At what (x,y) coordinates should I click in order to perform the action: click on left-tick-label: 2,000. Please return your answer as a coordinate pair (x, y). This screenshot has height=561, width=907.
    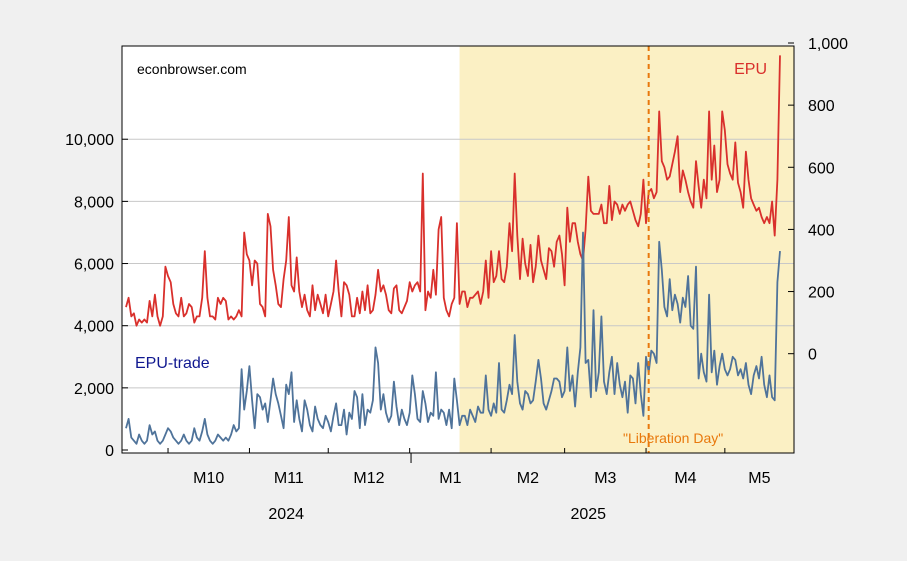
    Looking at the image, I should click on (94, 389).